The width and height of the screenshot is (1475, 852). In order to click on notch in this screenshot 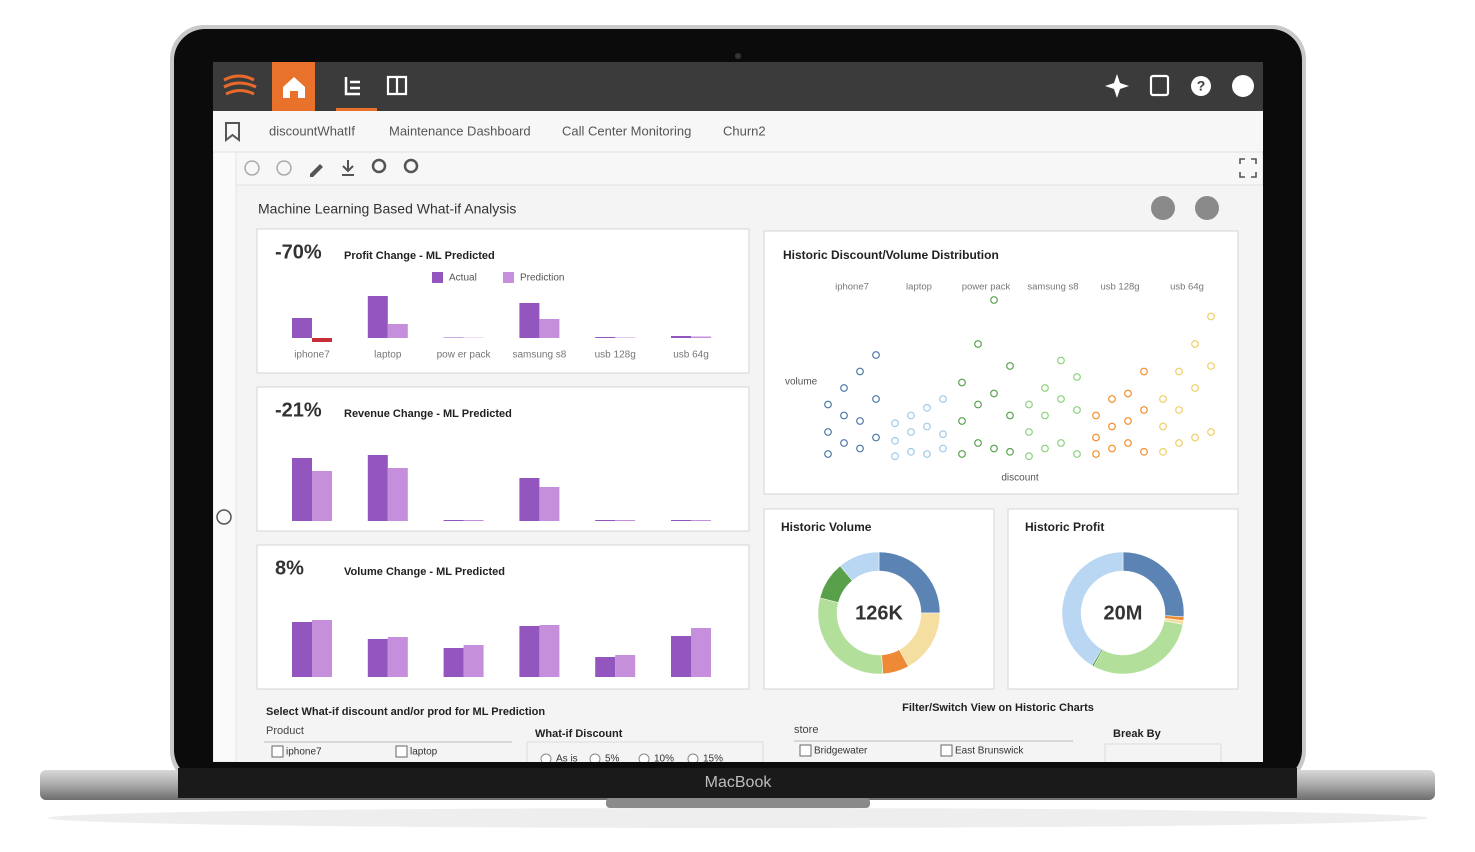, I will do `click(738, 803)`.